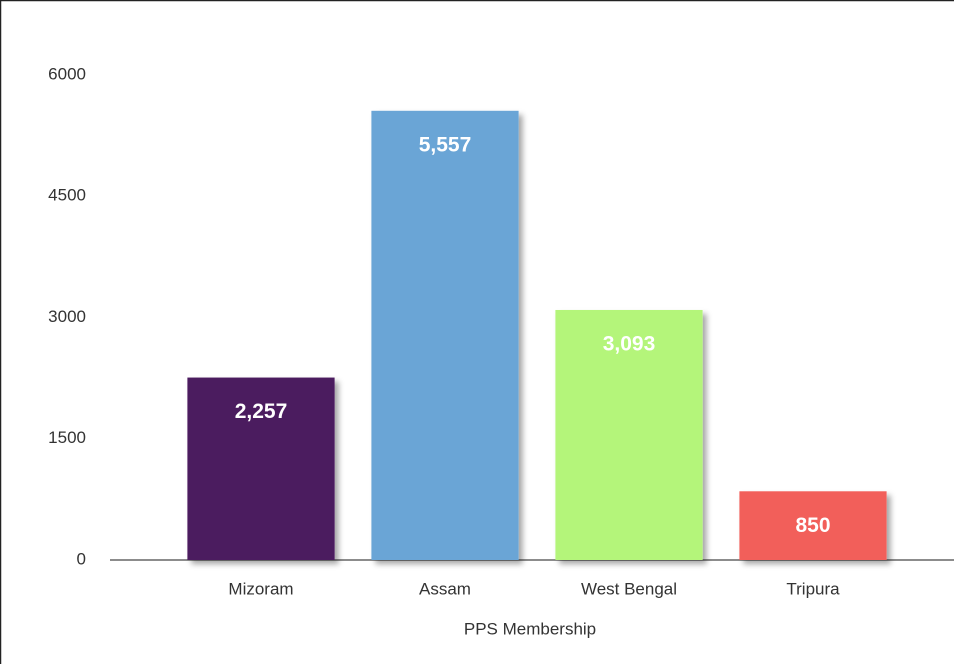 The width and height of the screenshot is (954, 664). I want to click on value-label: 3,093, so click(629, 344).